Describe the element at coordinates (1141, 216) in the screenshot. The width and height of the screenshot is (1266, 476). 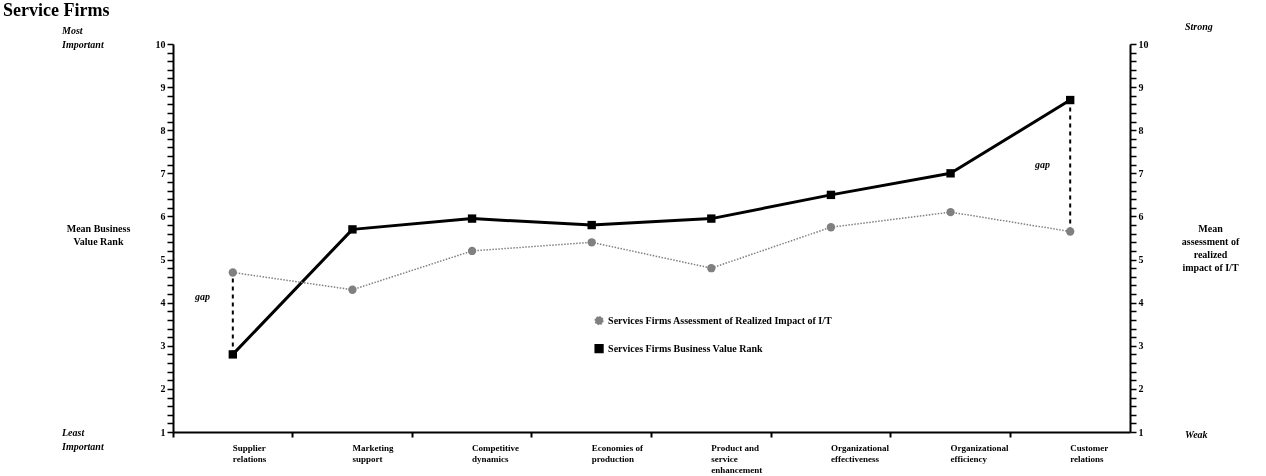
I see `y2-tick-label: 6` at that location.